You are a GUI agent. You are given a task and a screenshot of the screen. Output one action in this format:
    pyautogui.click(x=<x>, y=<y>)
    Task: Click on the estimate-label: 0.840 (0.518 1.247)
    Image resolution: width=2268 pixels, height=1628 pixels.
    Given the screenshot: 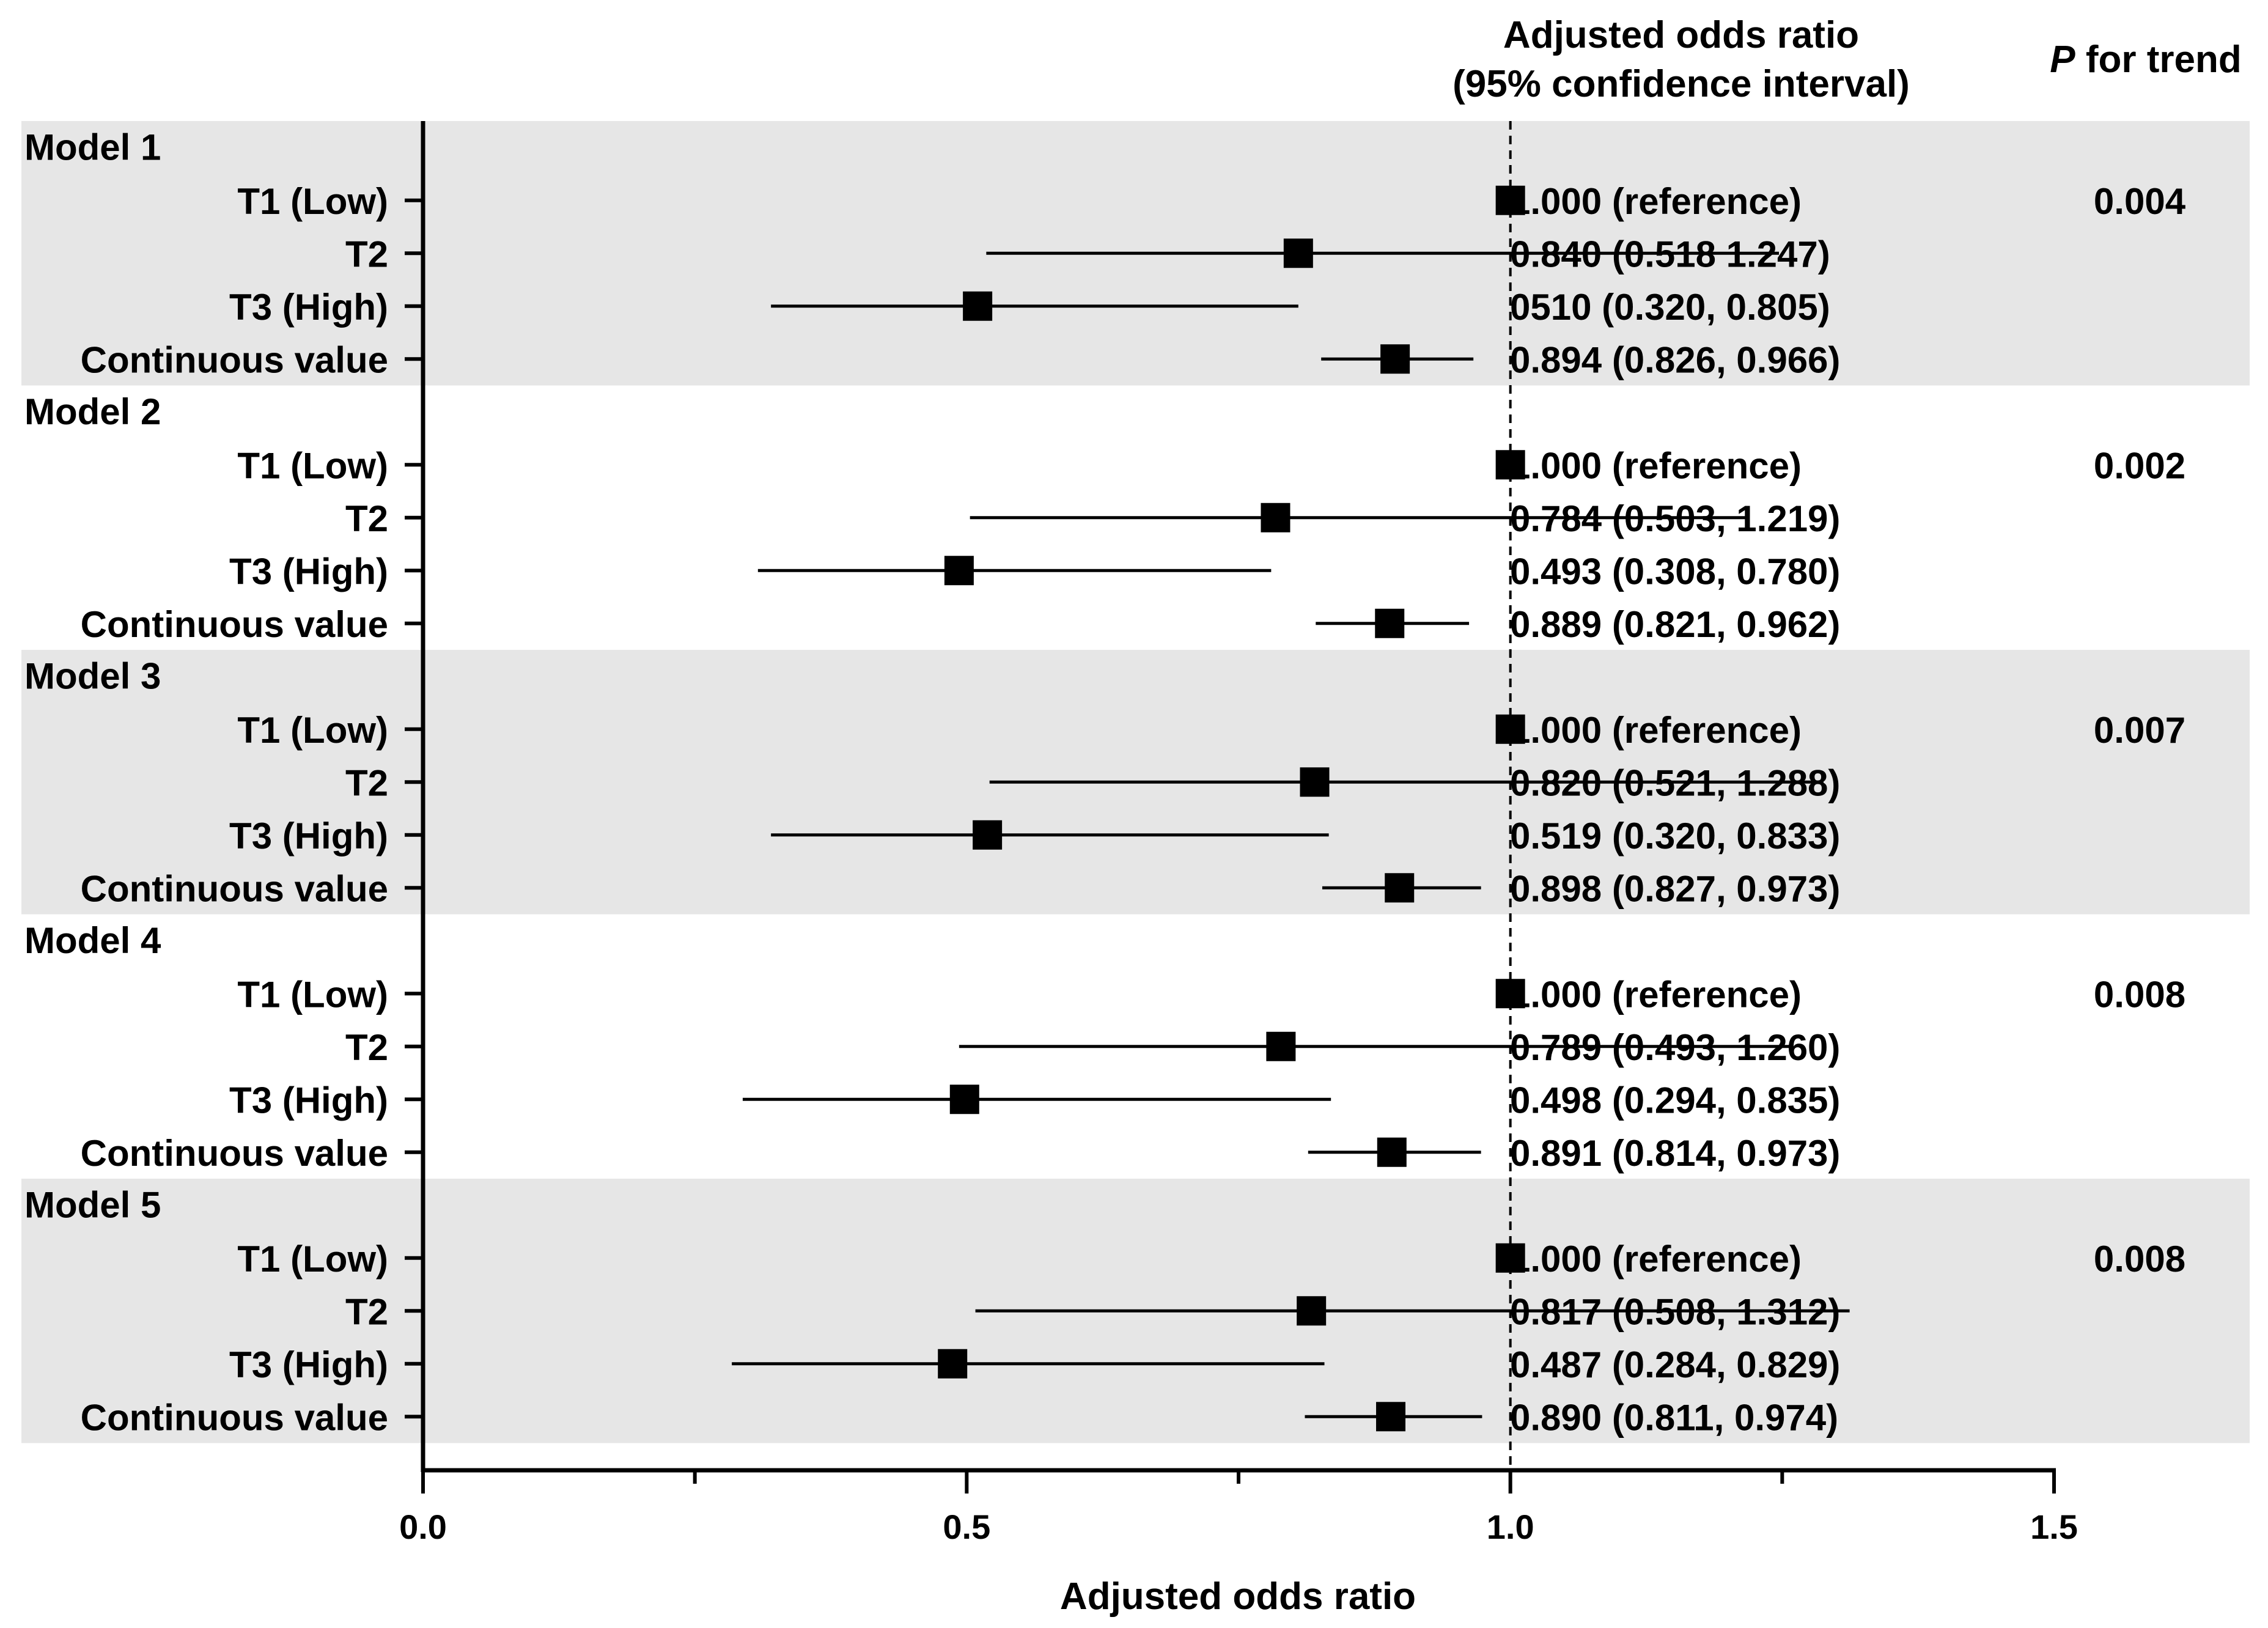 What is the action you would take?
    pyautogui.click(x=1670, y=254)
    